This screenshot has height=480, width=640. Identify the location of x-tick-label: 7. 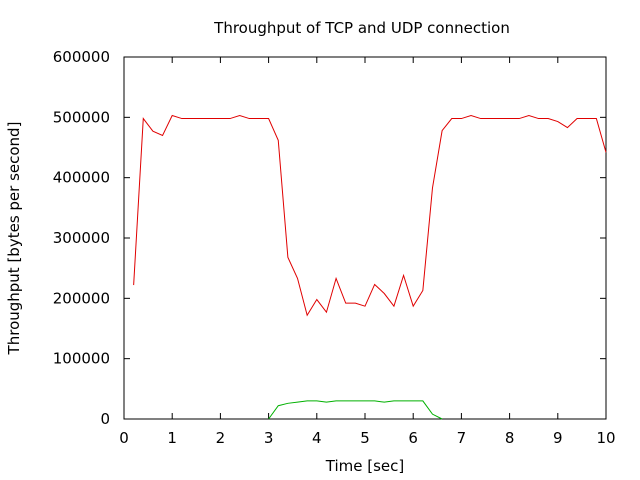
(462, 438).